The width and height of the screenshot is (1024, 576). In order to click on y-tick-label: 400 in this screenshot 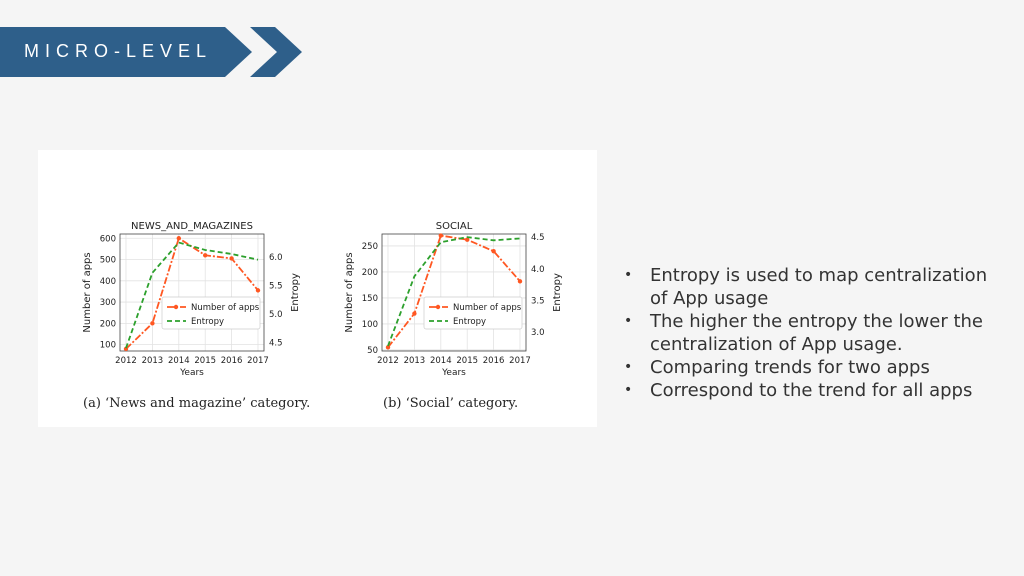, I will do `click(108, 282)`.